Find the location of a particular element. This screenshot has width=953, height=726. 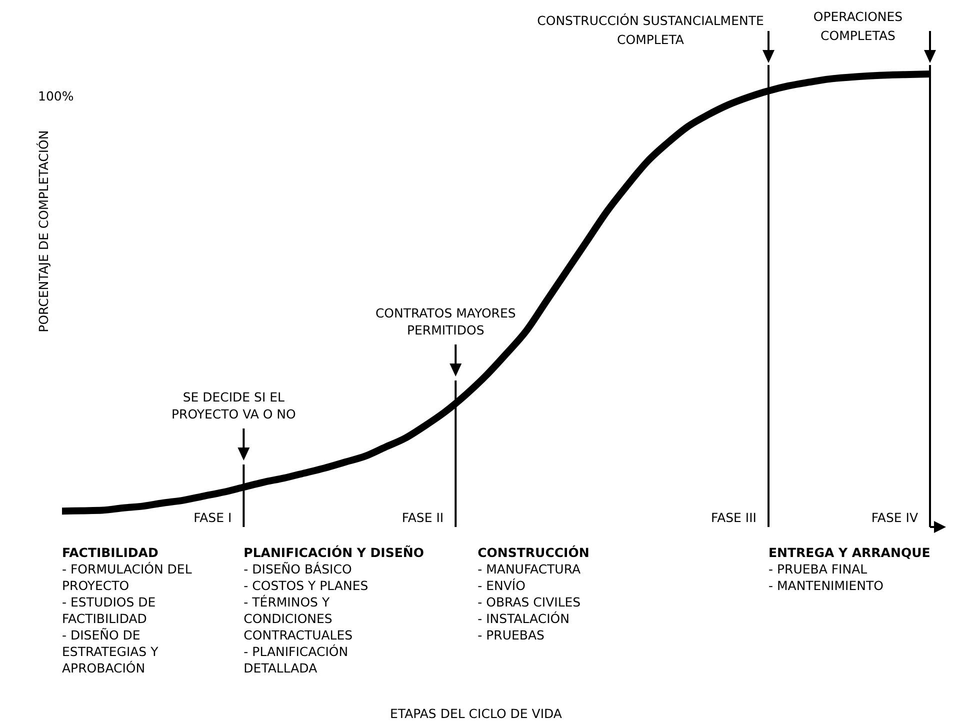

annotation: FASE III is located at coordinates (734, 517).